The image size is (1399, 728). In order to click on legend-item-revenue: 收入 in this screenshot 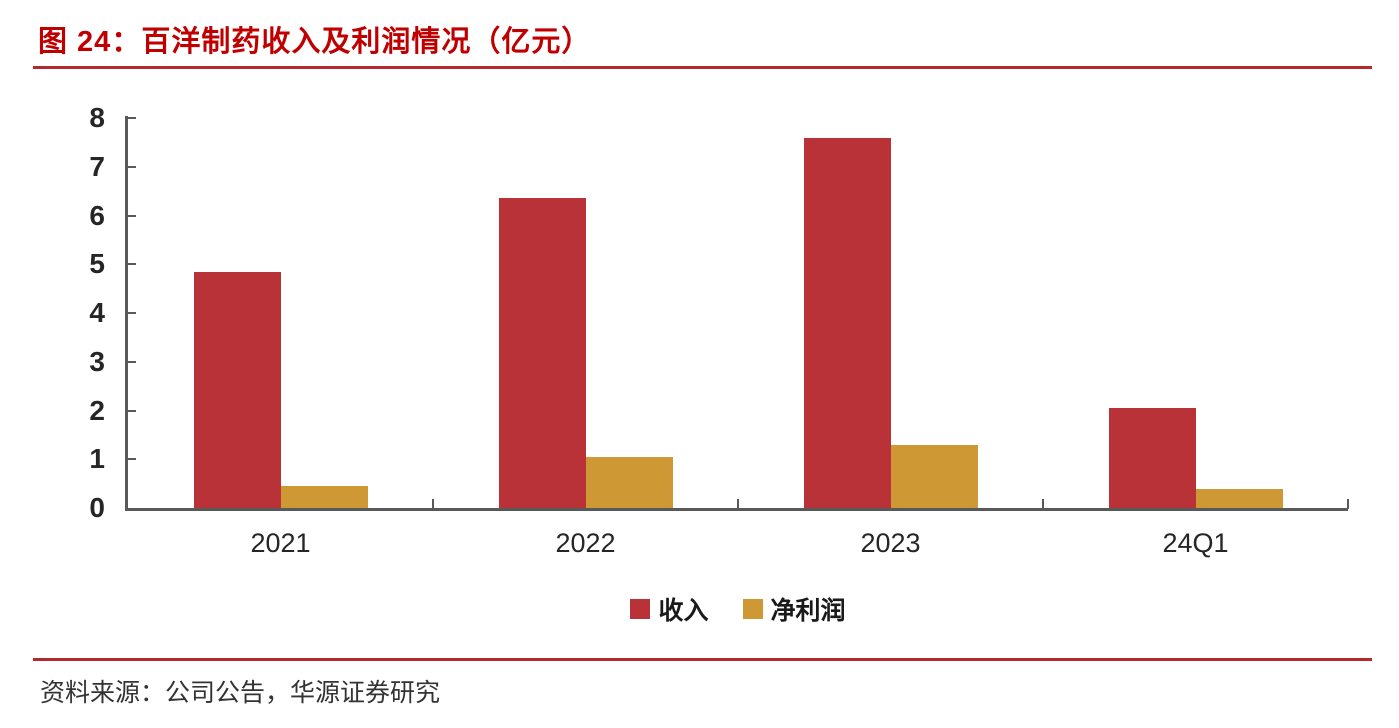, I will do `click(669, 609)`.